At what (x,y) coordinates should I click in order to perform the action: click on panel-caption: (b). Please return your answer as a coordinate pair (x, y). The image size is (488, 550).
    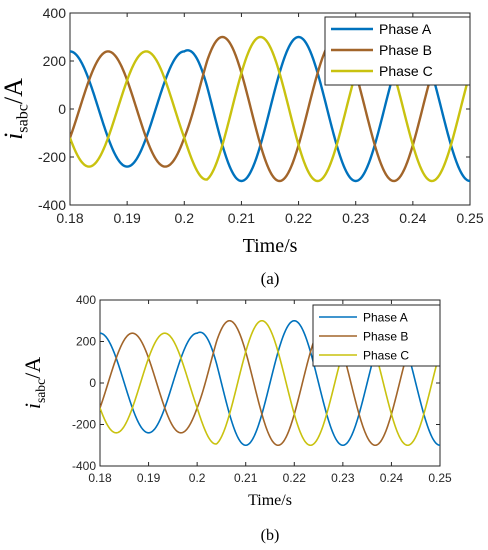
    Looking at the image, I should click on (270, 535).